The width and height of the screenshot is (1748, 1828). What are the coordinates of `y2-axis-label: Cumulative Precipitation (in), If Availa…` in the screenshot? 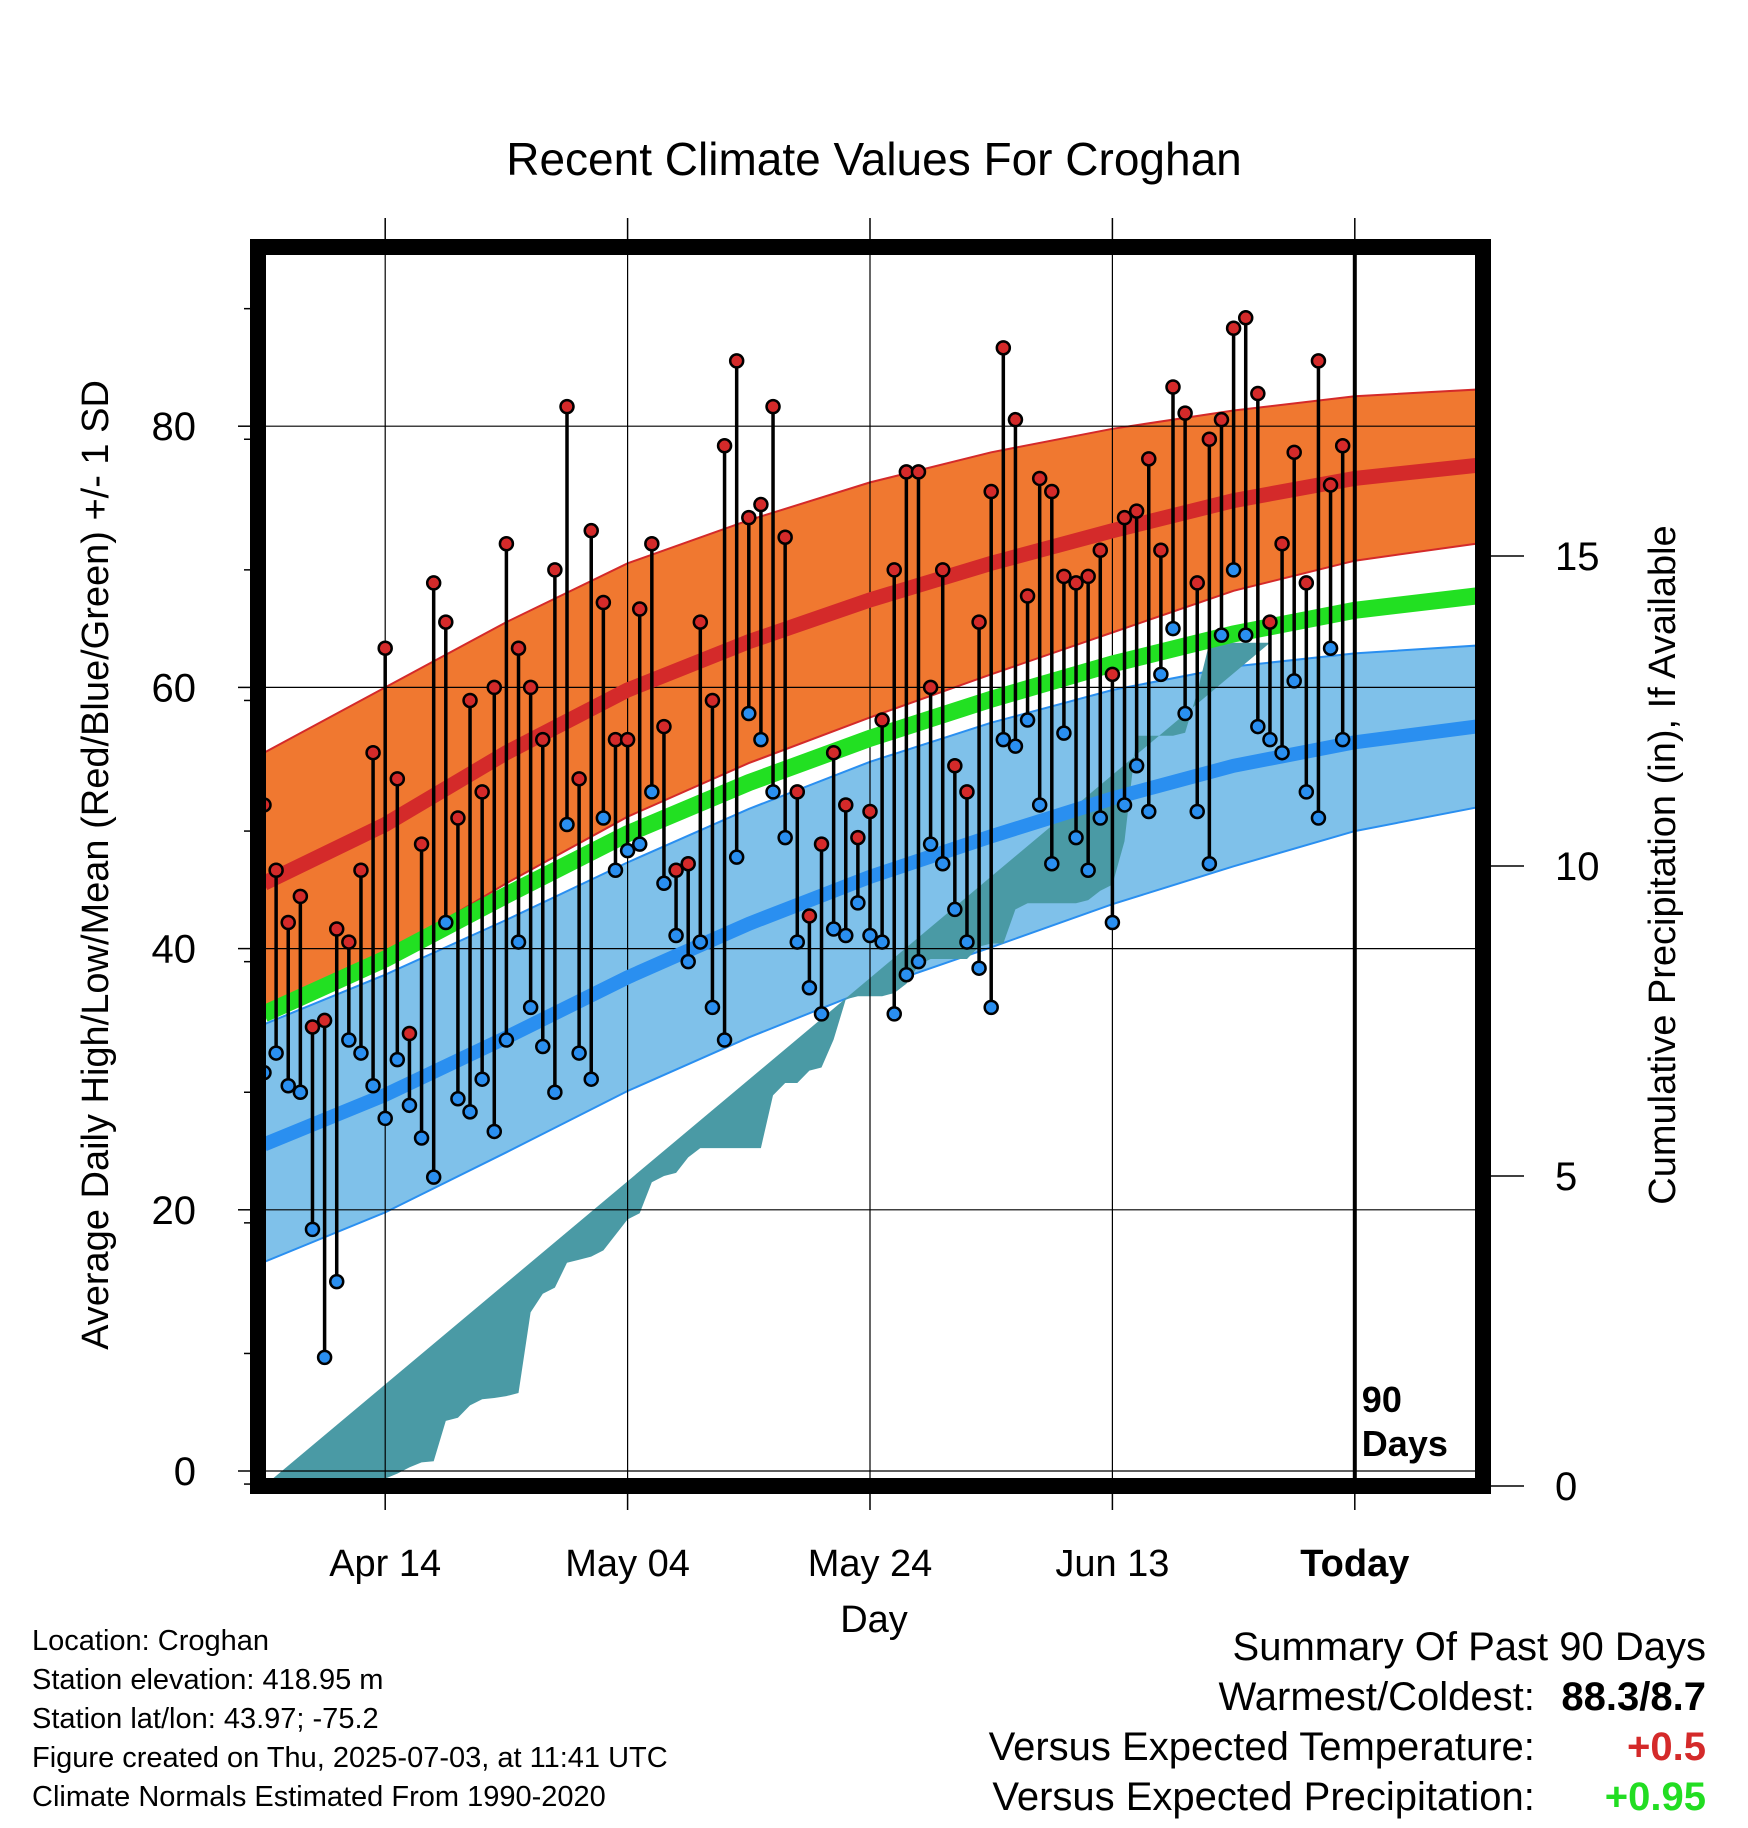 It's located at (1663, 864).